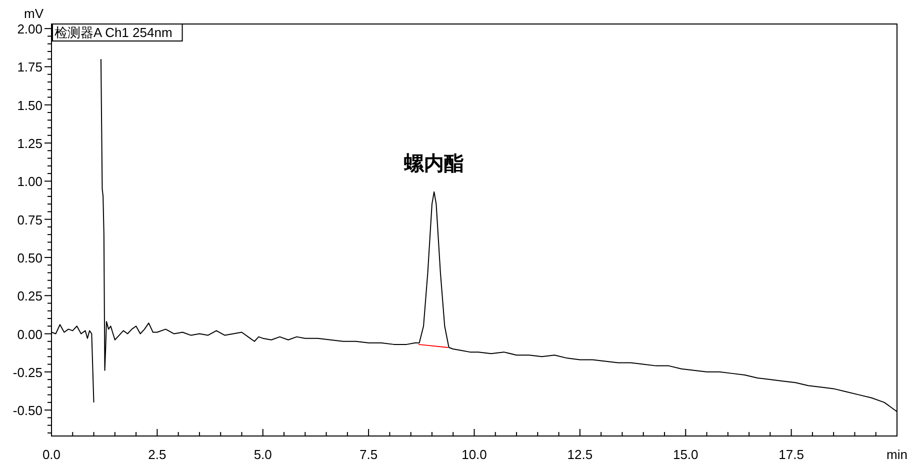 The height and width of the screenshot is (472, 919). Describe the element at coordinates (27, 410) in the screenshot. I see `y-tick-label: -0.50` at that location.